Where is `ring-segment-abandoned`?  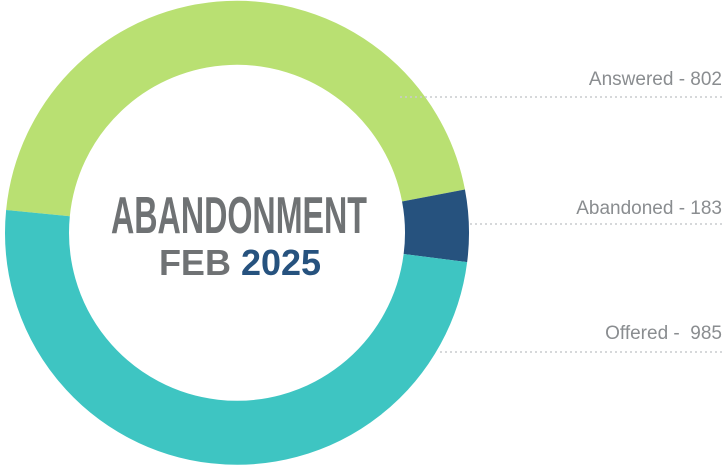
ring-segment-abandoned is located at coordinates (435, 226).